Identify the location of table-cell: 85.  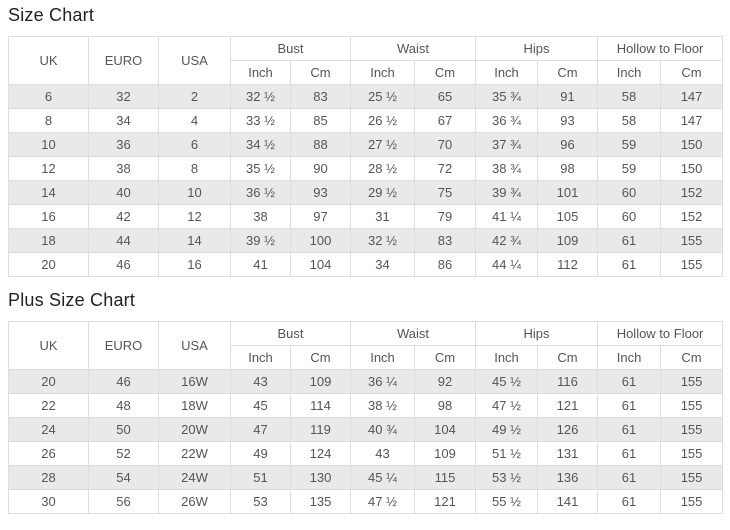
(320, 120).